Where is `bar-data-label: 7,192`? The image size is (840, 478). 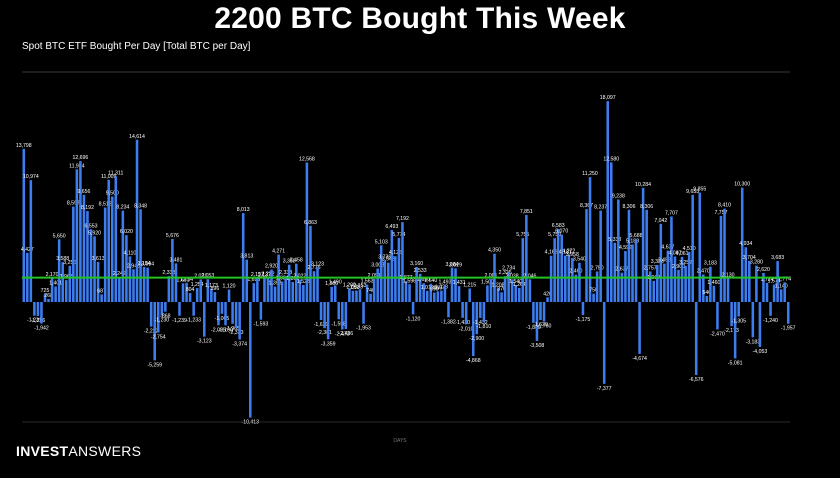 bar-data-label: 7,192 is located at coordinates (402, 219).